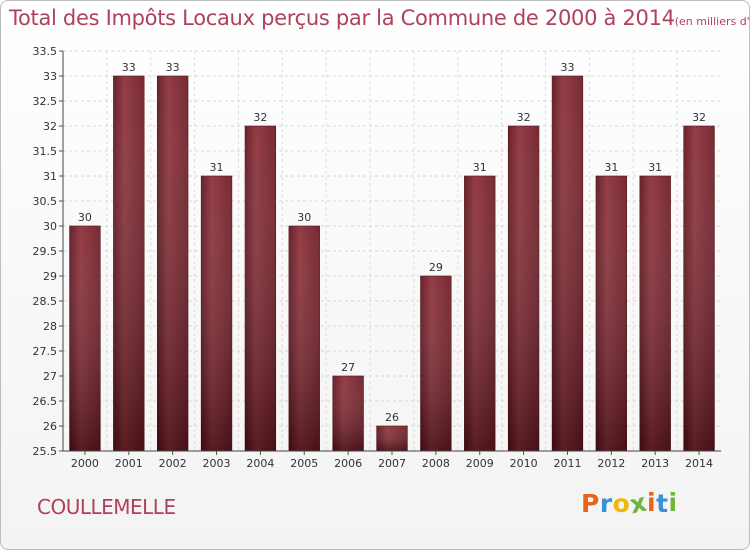 The width and height of the screenshot is (750, 550). I want to click on y-tick-label: 29.5, so click(45, 251).